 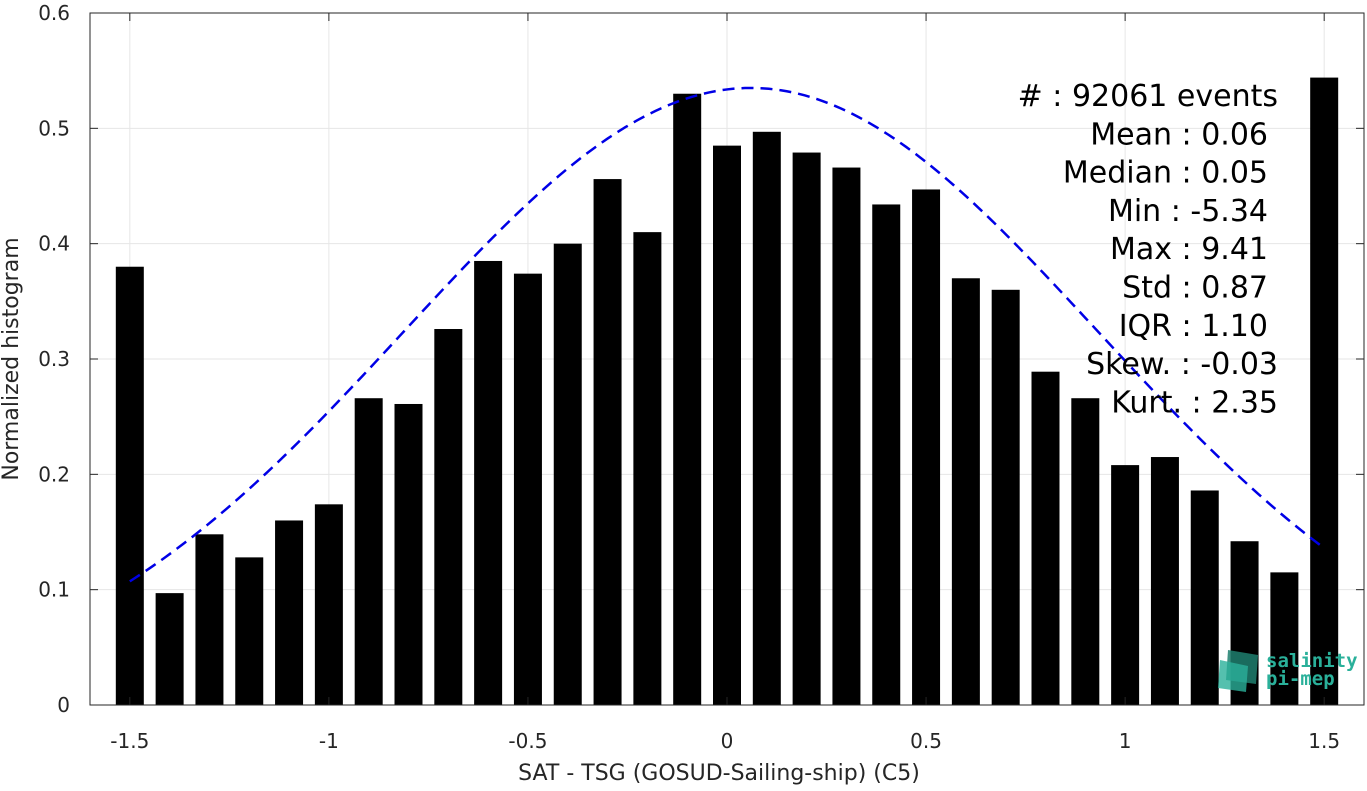 What do you see at coordinates (1233, 676) in the screenshot?
I see `logo-mark-front` at bounding box center [1233, 676].